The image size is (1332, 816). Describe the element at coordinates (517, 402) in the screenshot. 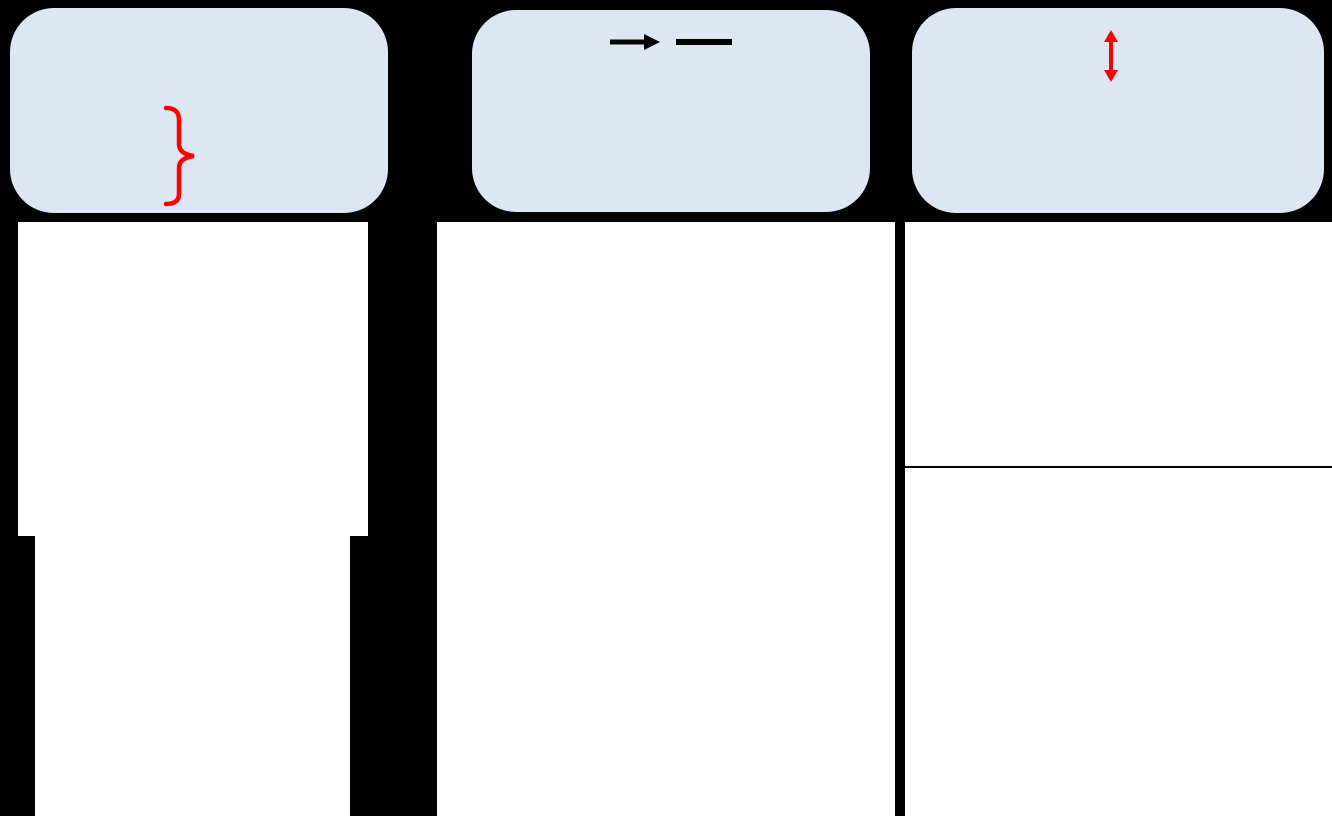

I see `venn3-chart` at that location.